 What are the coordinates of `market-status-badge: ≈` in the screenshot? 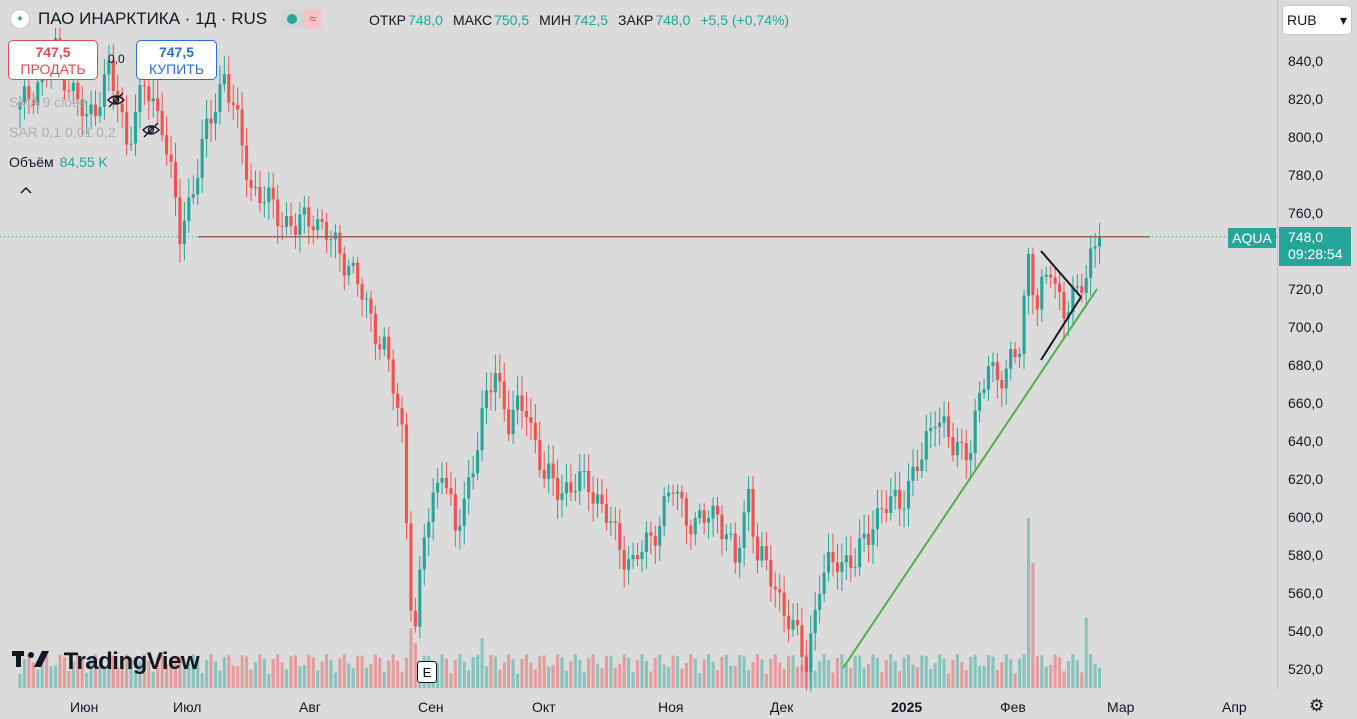 It's located at (302, 19).